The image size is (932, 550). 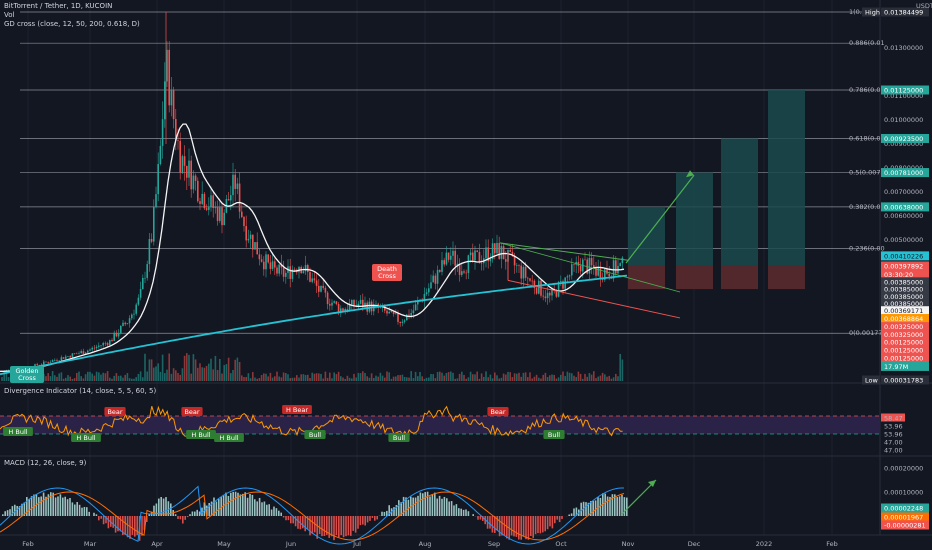 I want to click on x-tick-label: May, so click(x=224, y=544).